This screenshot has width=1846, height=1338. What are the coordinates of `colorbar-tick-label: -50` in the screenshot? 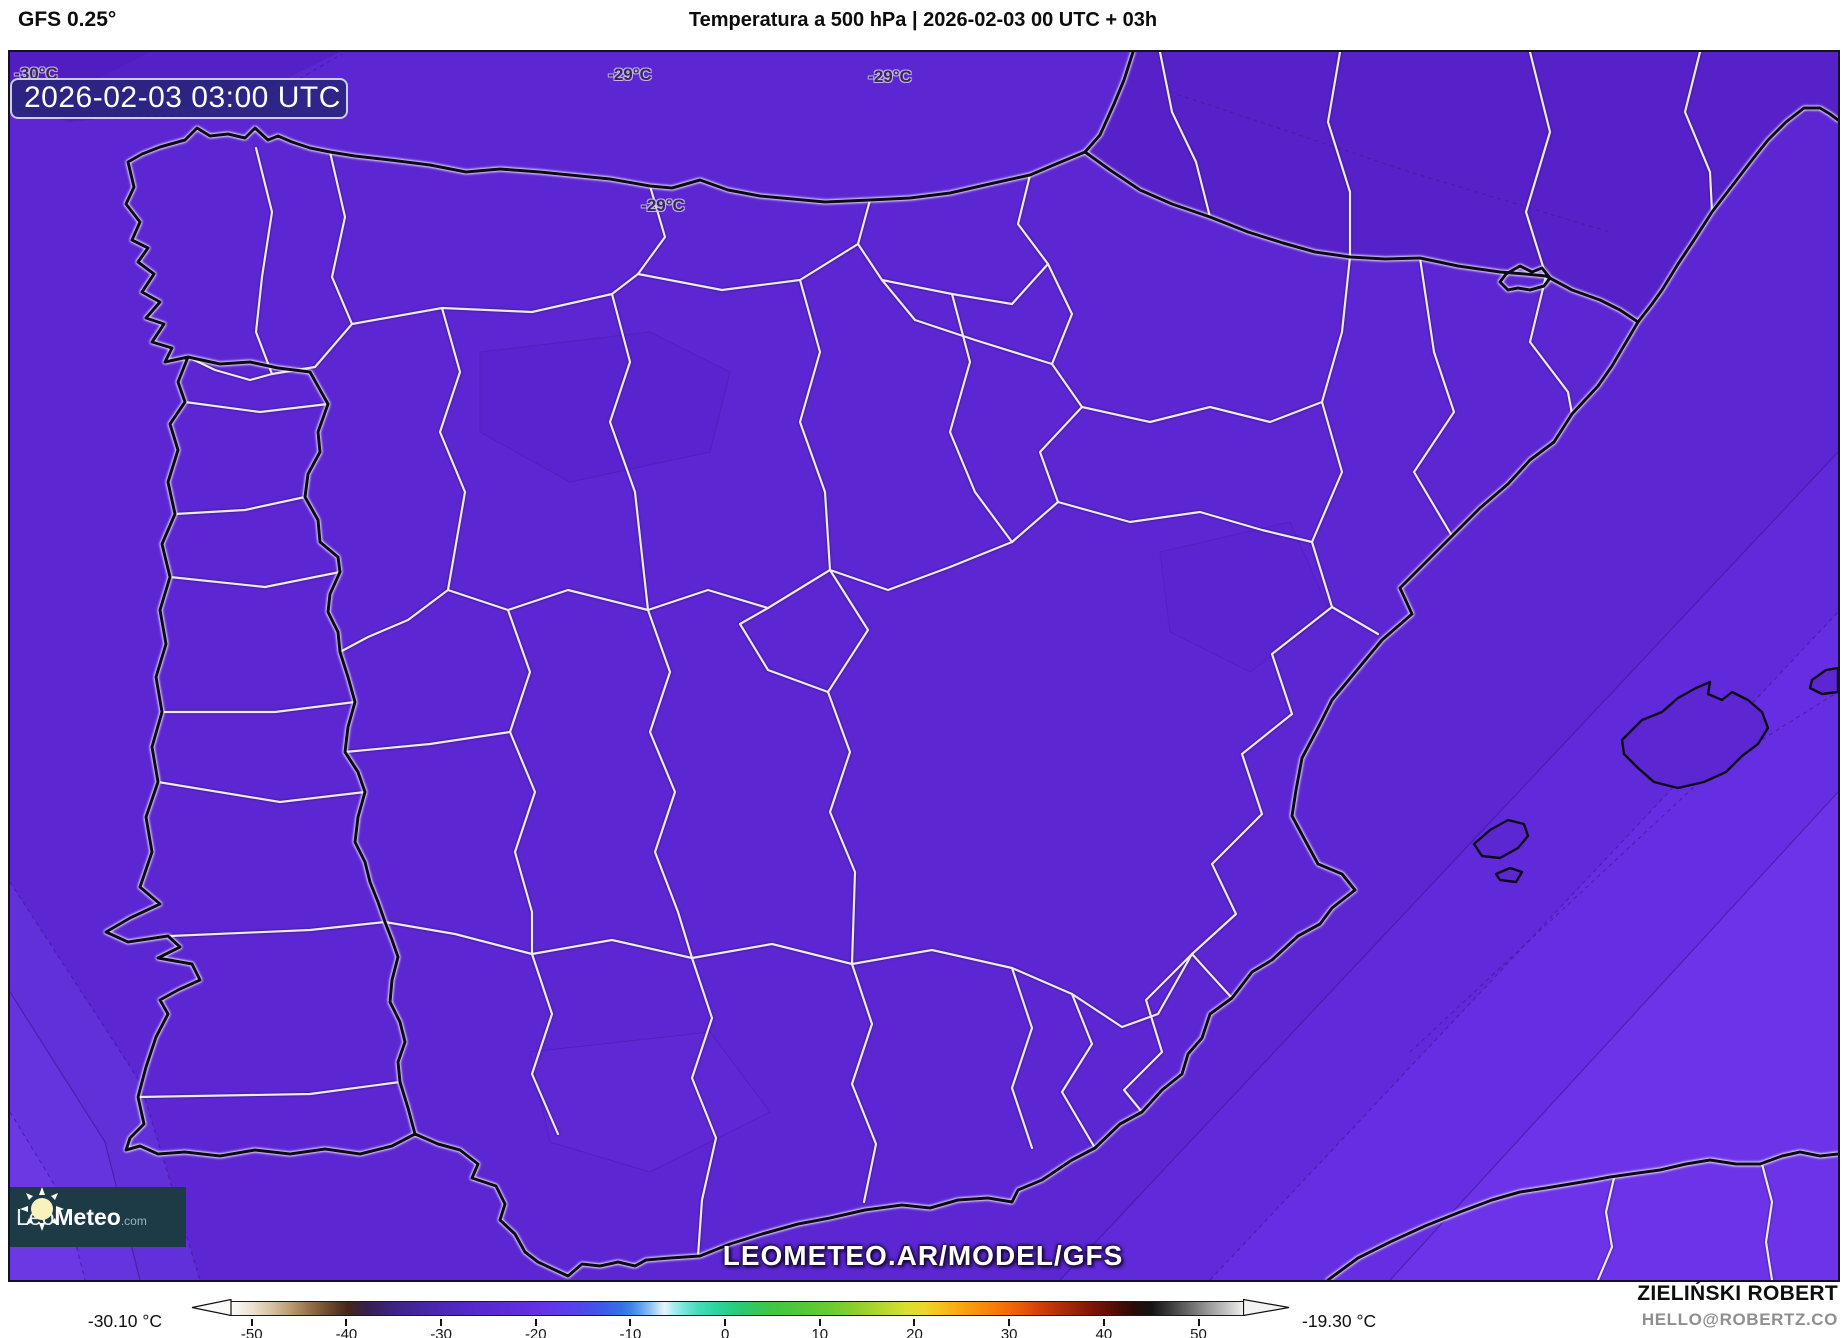 It's located at (251, 1332).